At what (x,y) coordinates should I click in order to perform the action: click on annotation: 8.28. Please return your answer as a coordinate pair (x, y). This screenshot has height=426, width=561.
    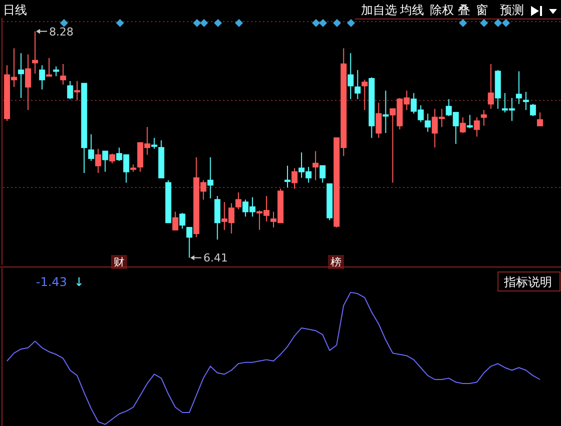
    Looking at the image, I should click on (61, 31).